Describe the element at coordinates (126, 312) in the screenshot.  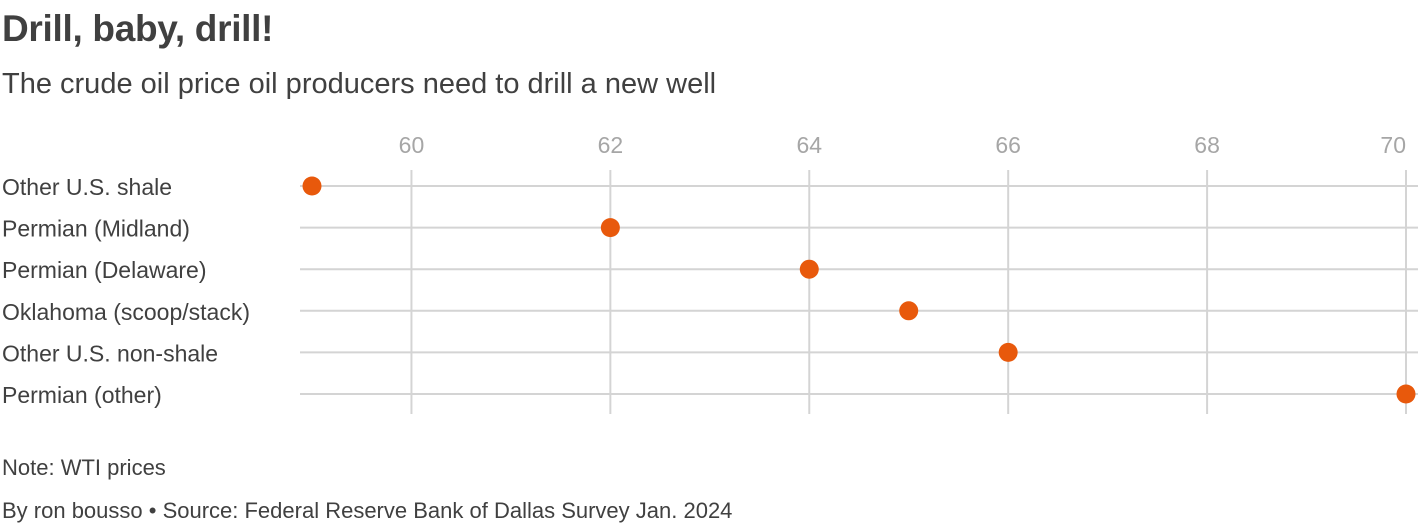
I see `category-label: Oklahoma (scoop/stack)` at that location.